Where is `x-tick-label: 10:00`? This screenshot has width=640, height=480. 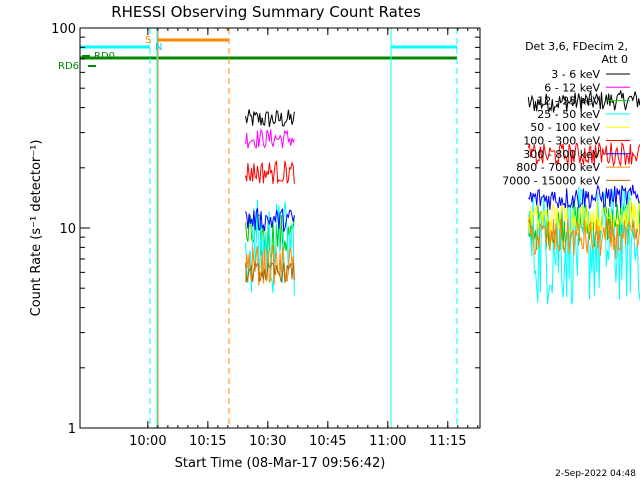
x-tick-label: 10:00 is located at coordinates (147, 441).